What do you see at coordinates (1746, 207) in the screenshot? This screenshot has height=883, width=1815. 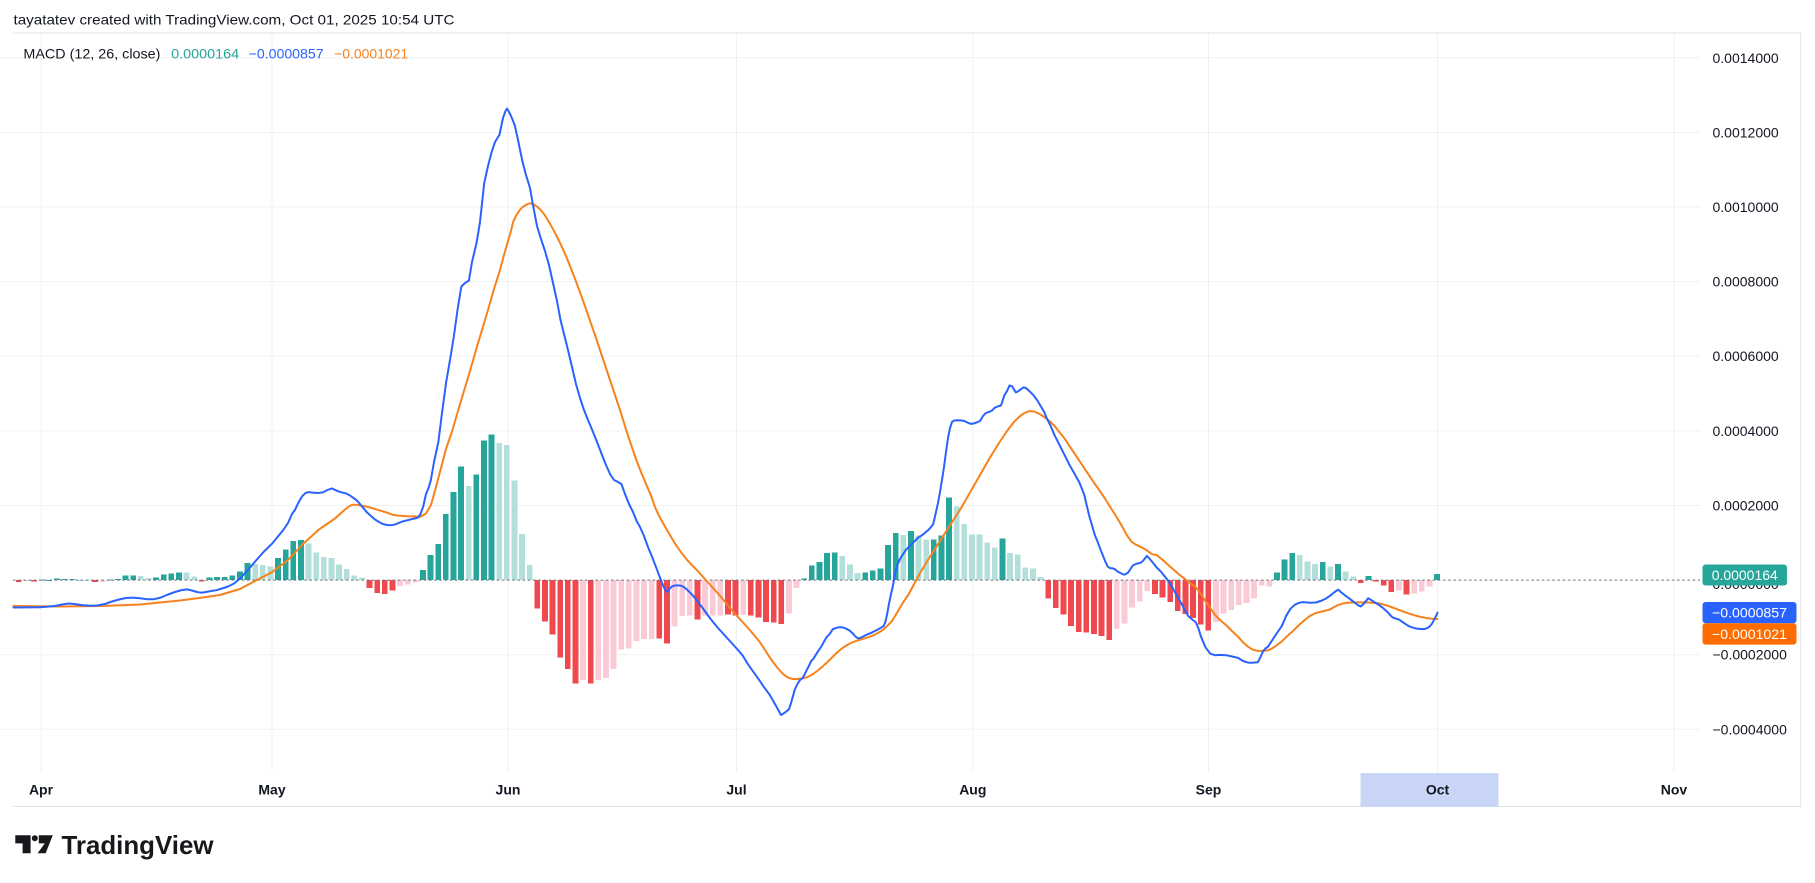 I see `svg-text: 0.0010000` at bounding box center [1746, 207].